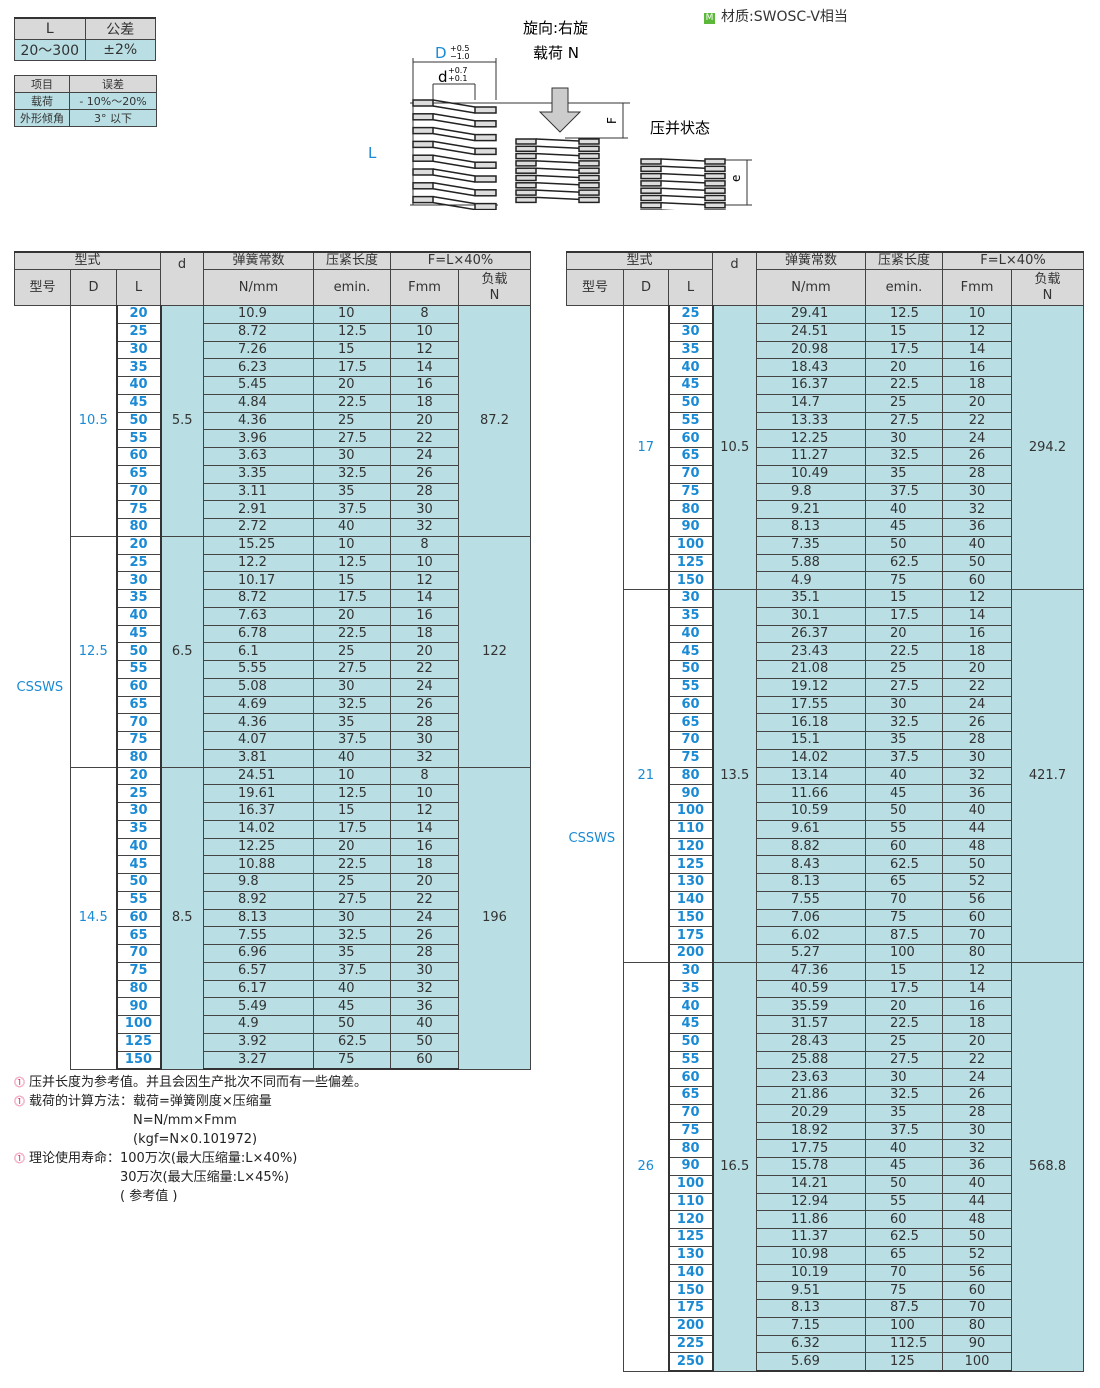 The width and height of the screenshot is (1100, 1388). I want to click on table-row: 35 6.23 17.5 14, so click(273, 367).